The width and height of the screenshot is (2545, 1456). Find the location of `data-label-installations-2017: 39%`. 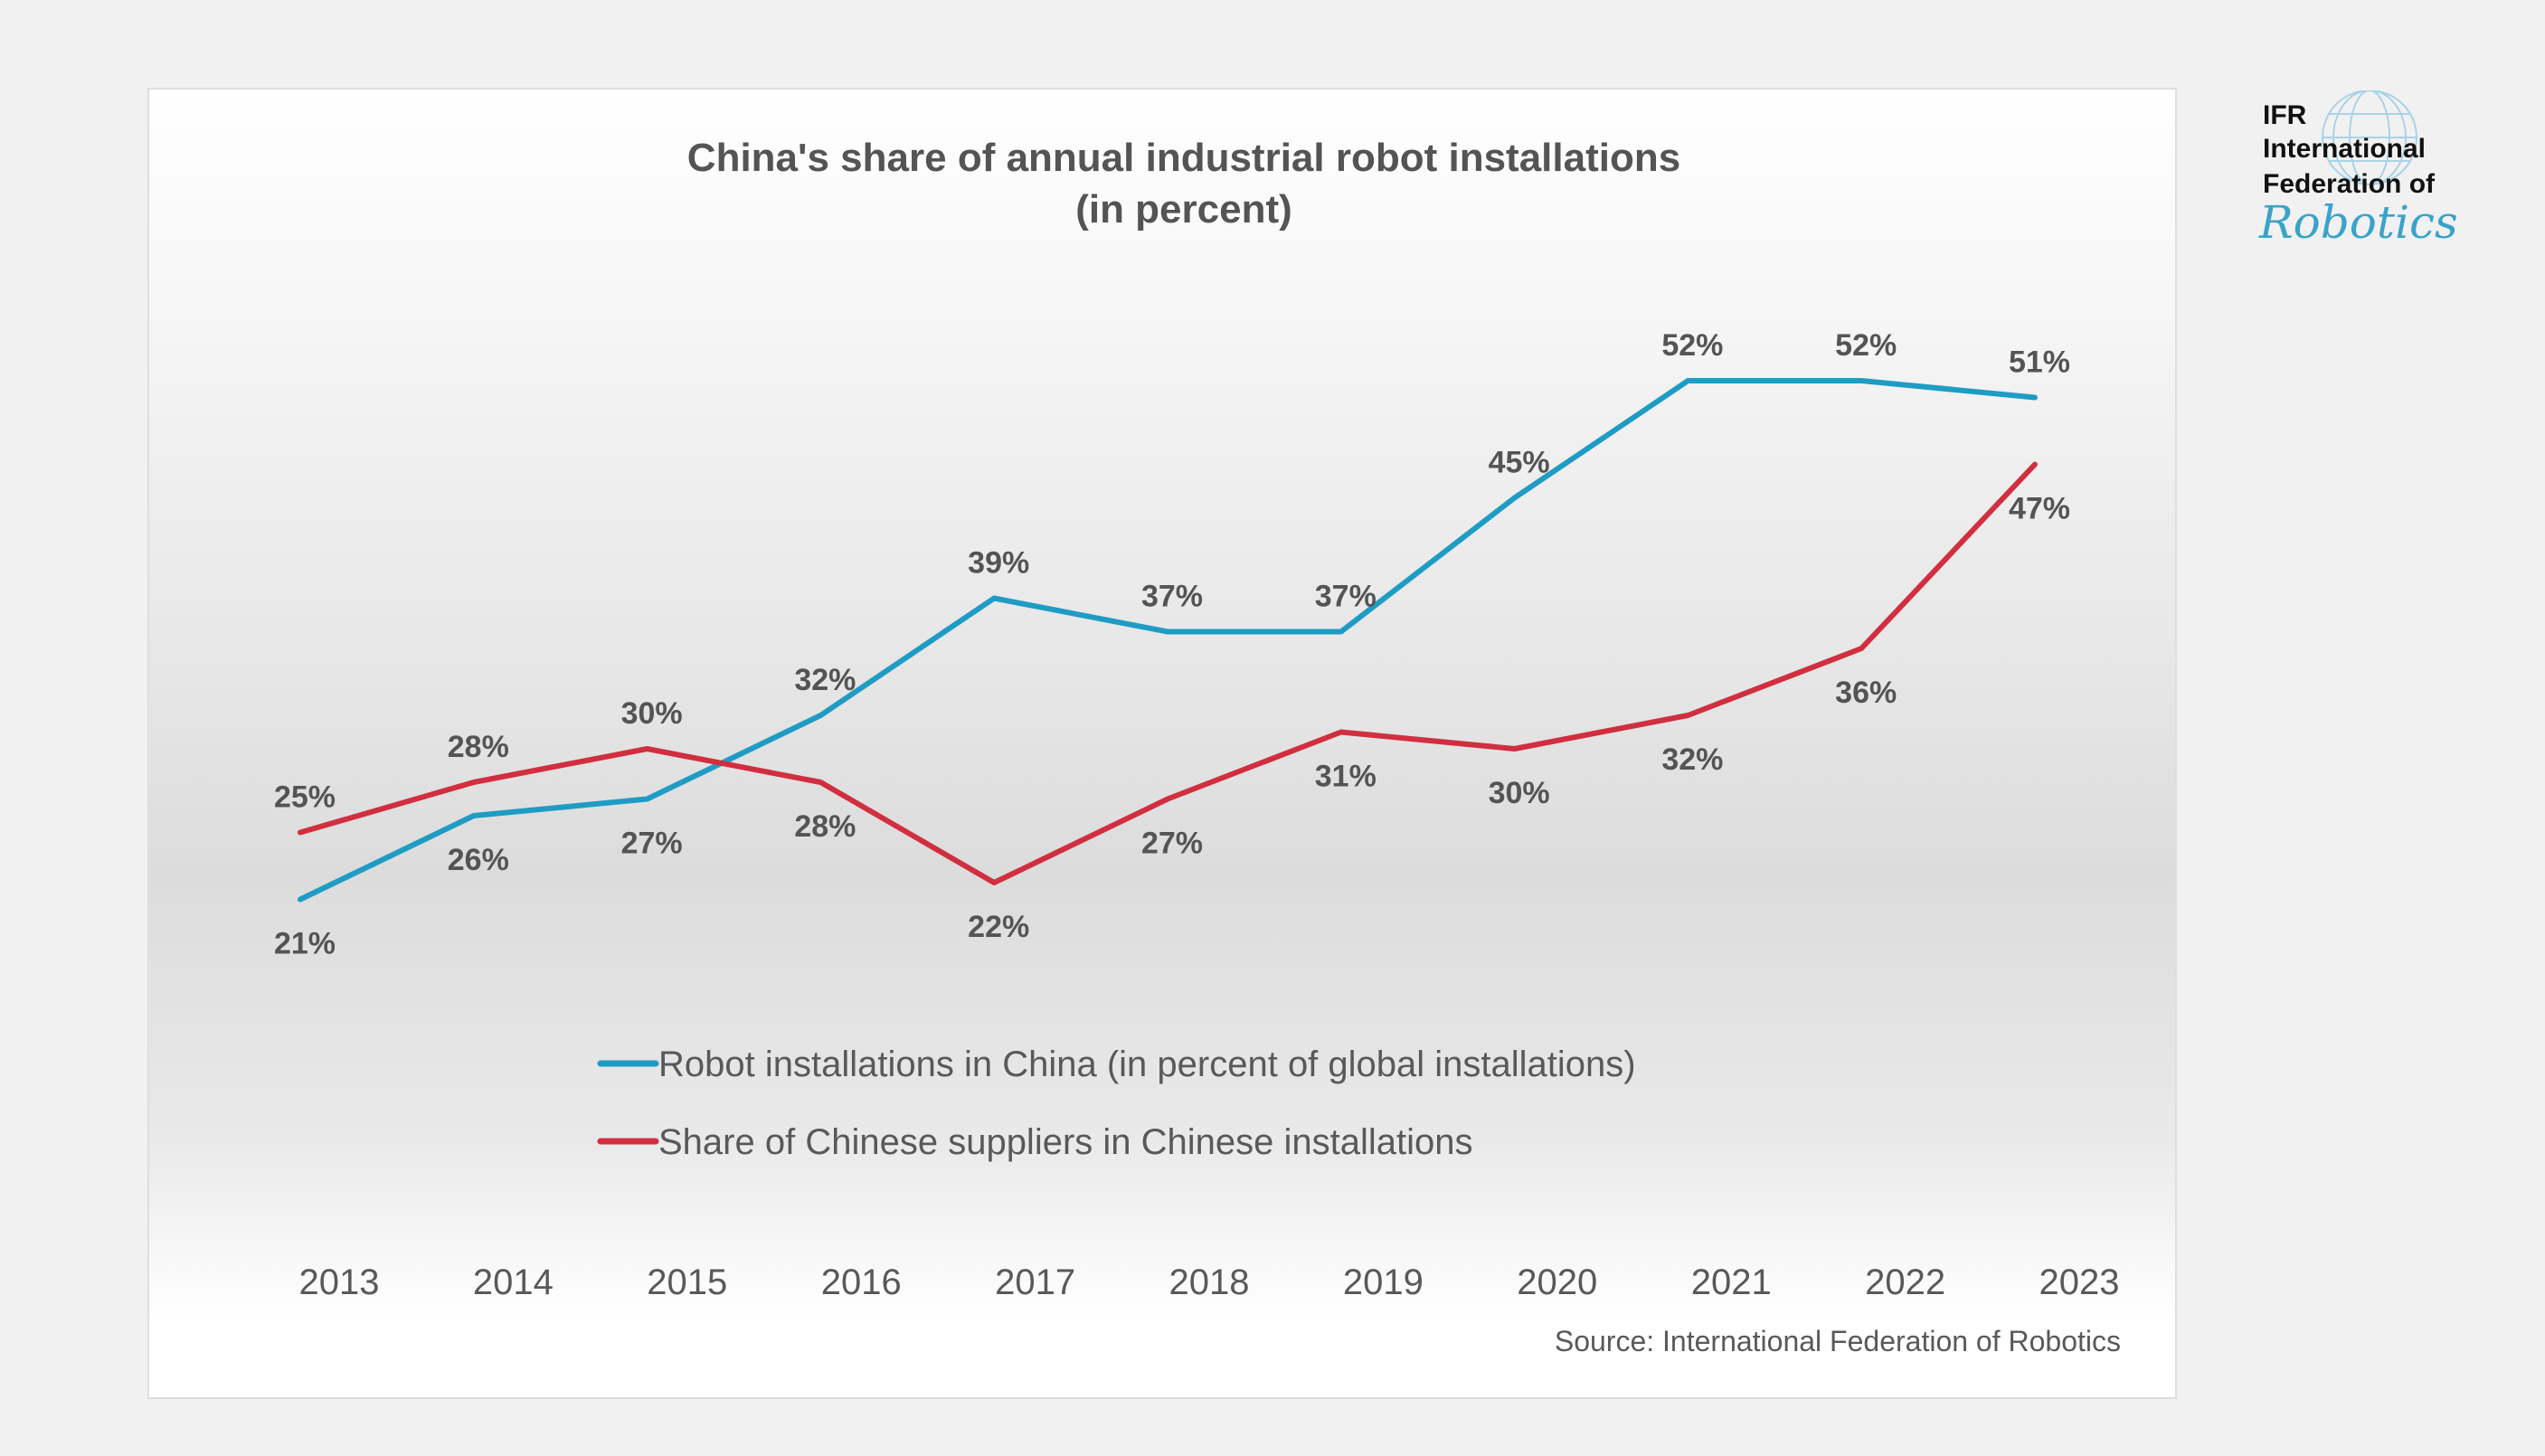

data-label-installations-2017: 39% is located at coordinates (999, 563).